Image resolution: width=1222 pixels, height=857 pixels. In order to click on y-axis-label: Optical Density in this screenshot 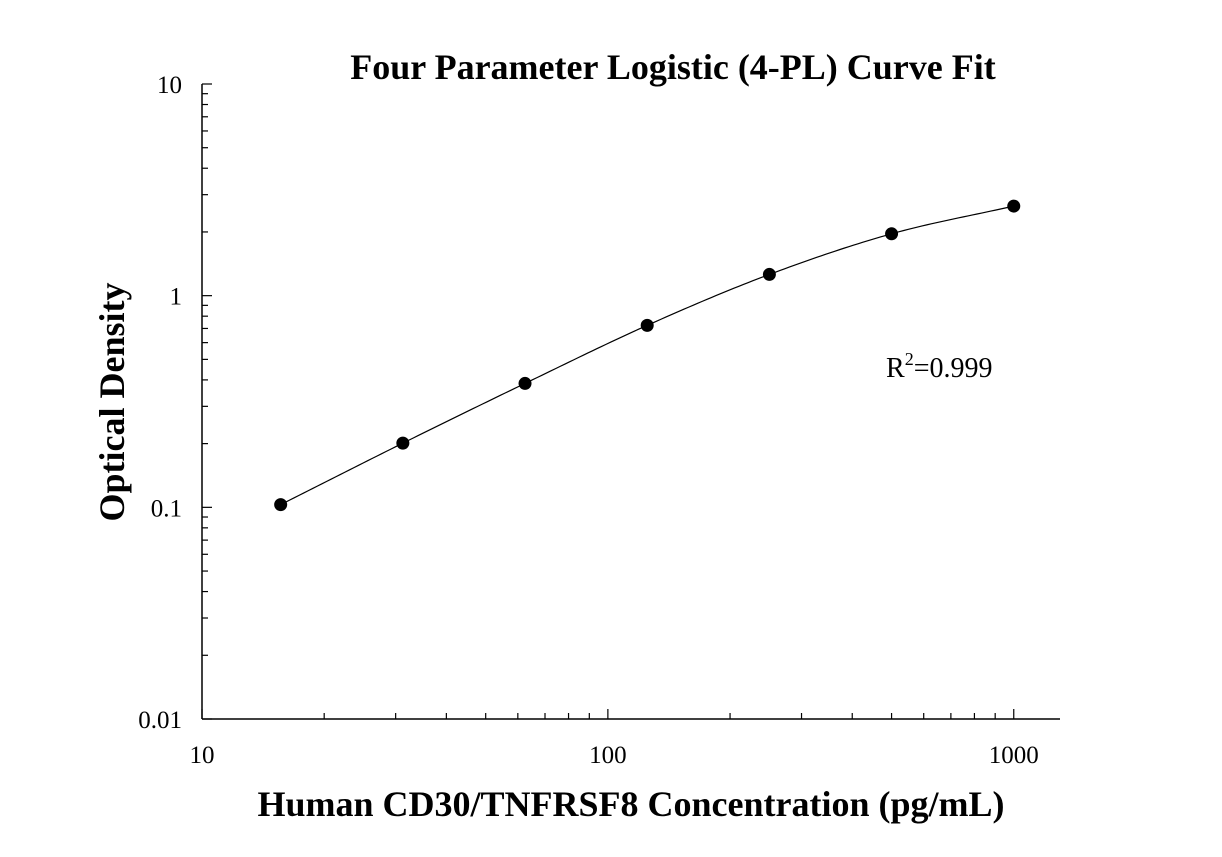, I will do `click(112, 402)`.